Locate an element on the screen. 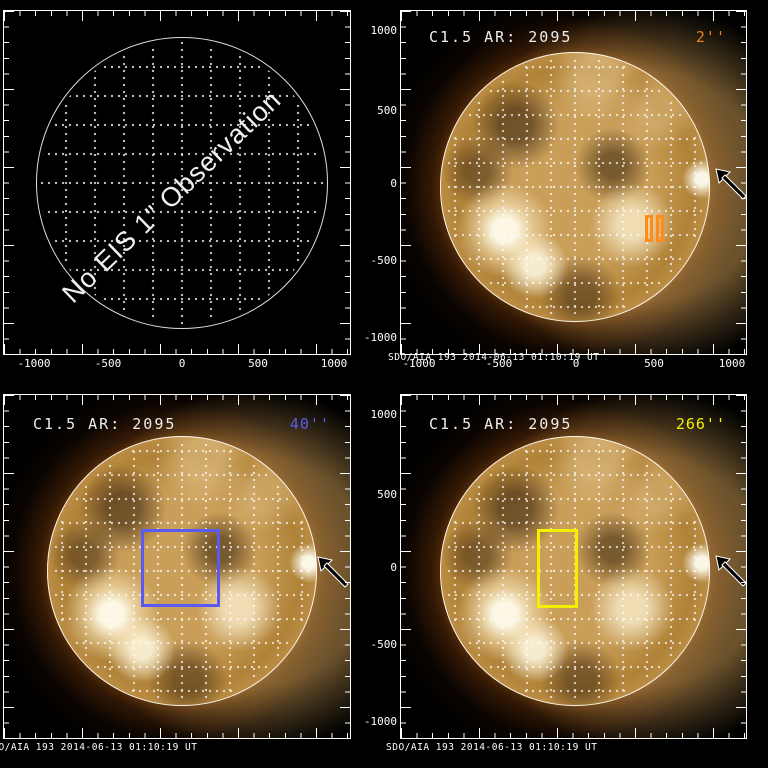 The image size is (768, 768). slit-width-label: 40'' is located at coordinates (309, 424).